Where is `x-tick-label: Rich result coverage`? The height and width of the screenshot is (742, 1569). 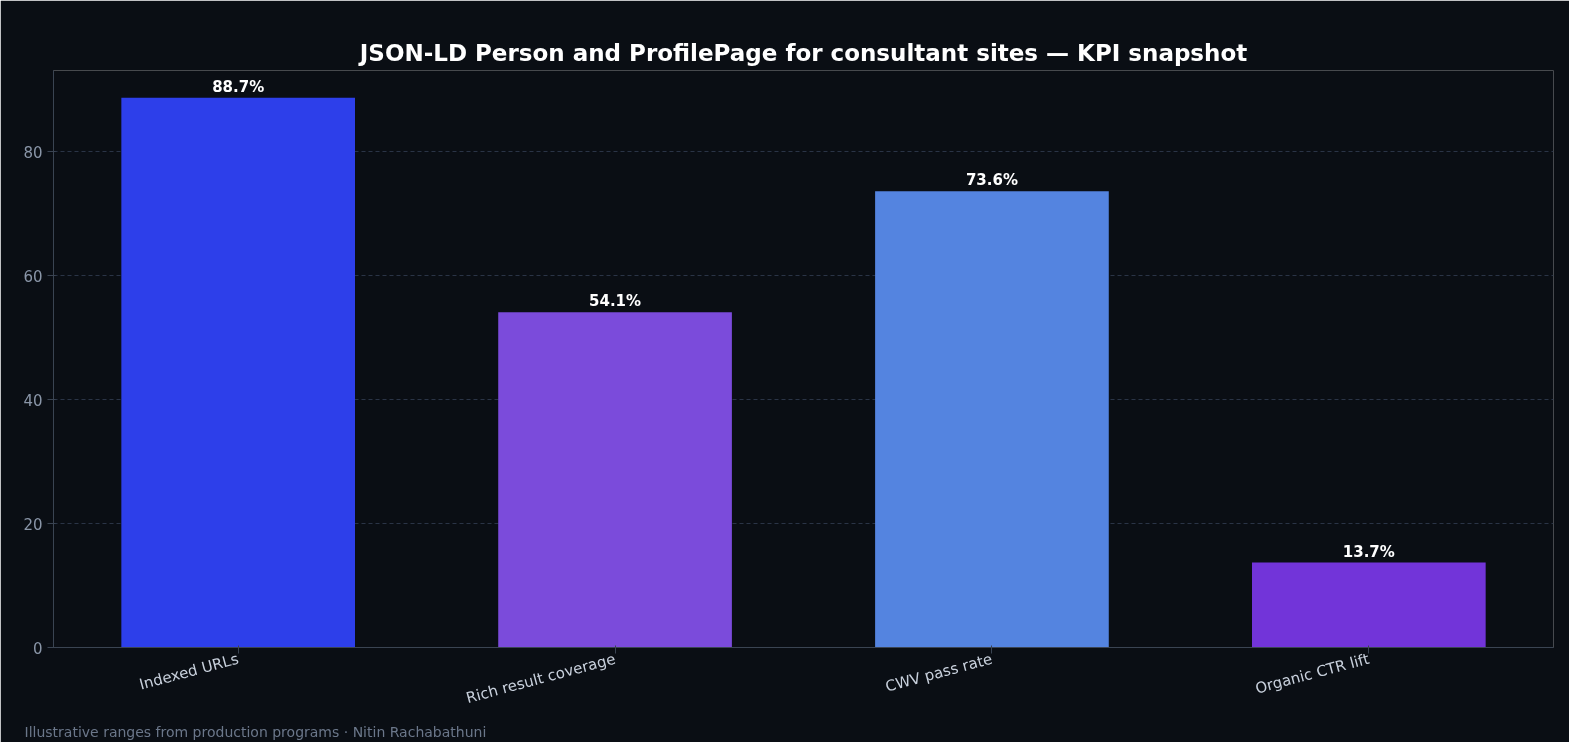
x-tick-label: Rich result coverage is located at coordinates (541, 678).